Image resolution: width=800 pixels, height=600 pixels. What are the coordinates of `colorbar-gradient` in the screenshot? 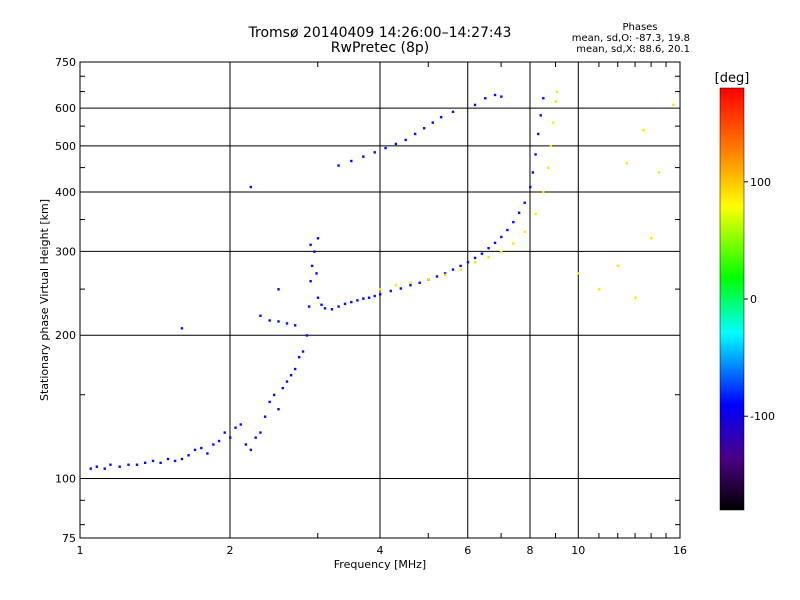 It's located at (732, 299).